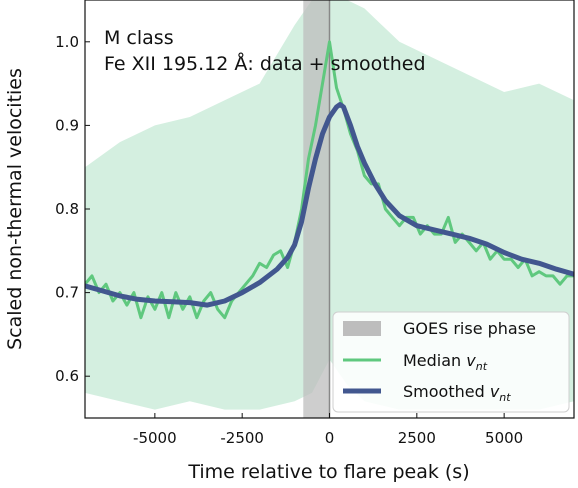 The image size is (578, 488). Describe the element at coordinates (15, 209) in the screenshot. I see `y-axis-label: Scaled non-thermal velocities` at that location.